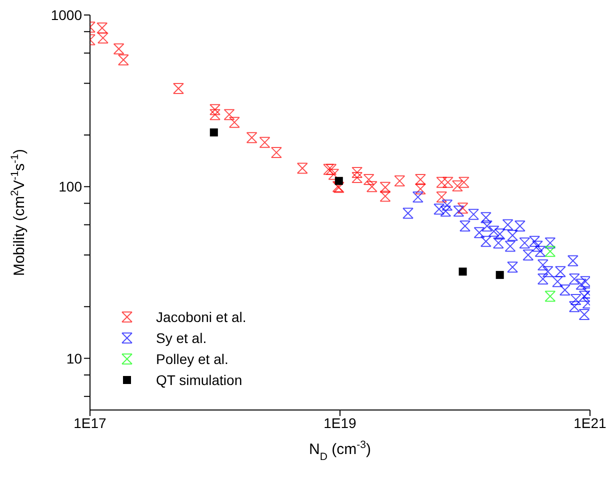  I want to click on x-tick-label: 1E19, so click(340, 422).